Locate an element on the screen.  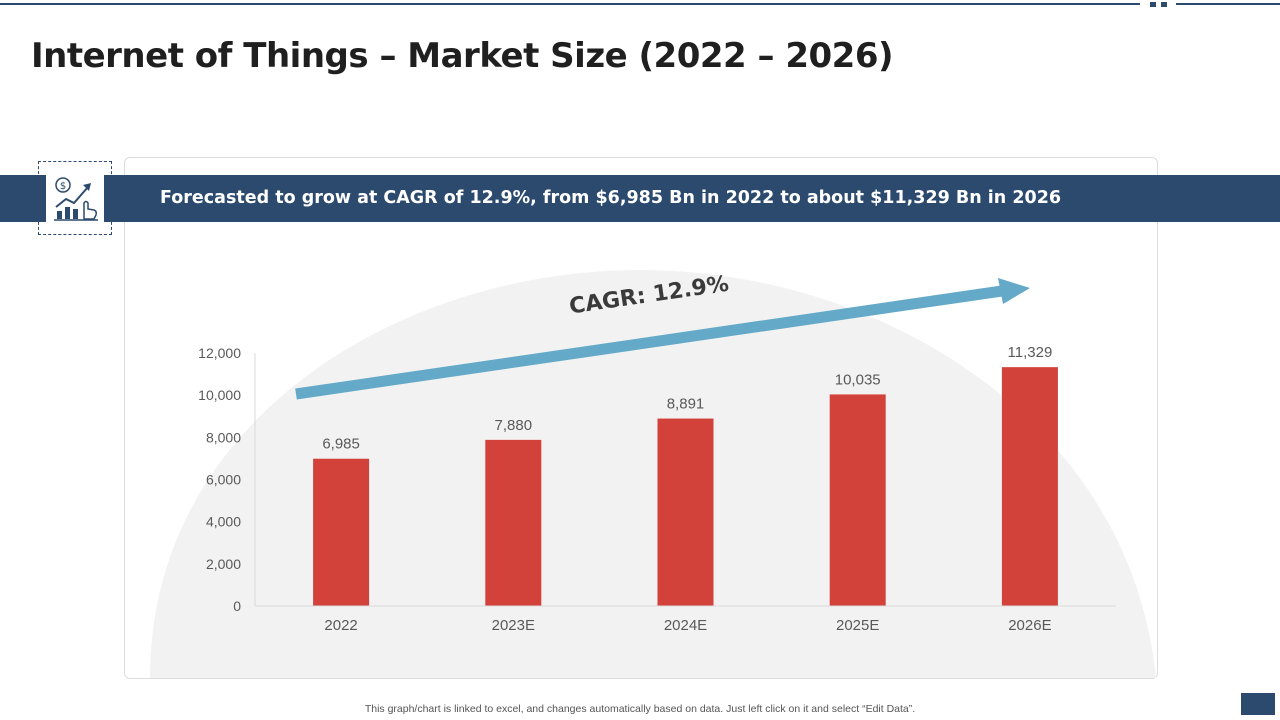
data-labels: 6,985 7,880 8,891 10,035 11,329 is located at coordinates (687, 398).